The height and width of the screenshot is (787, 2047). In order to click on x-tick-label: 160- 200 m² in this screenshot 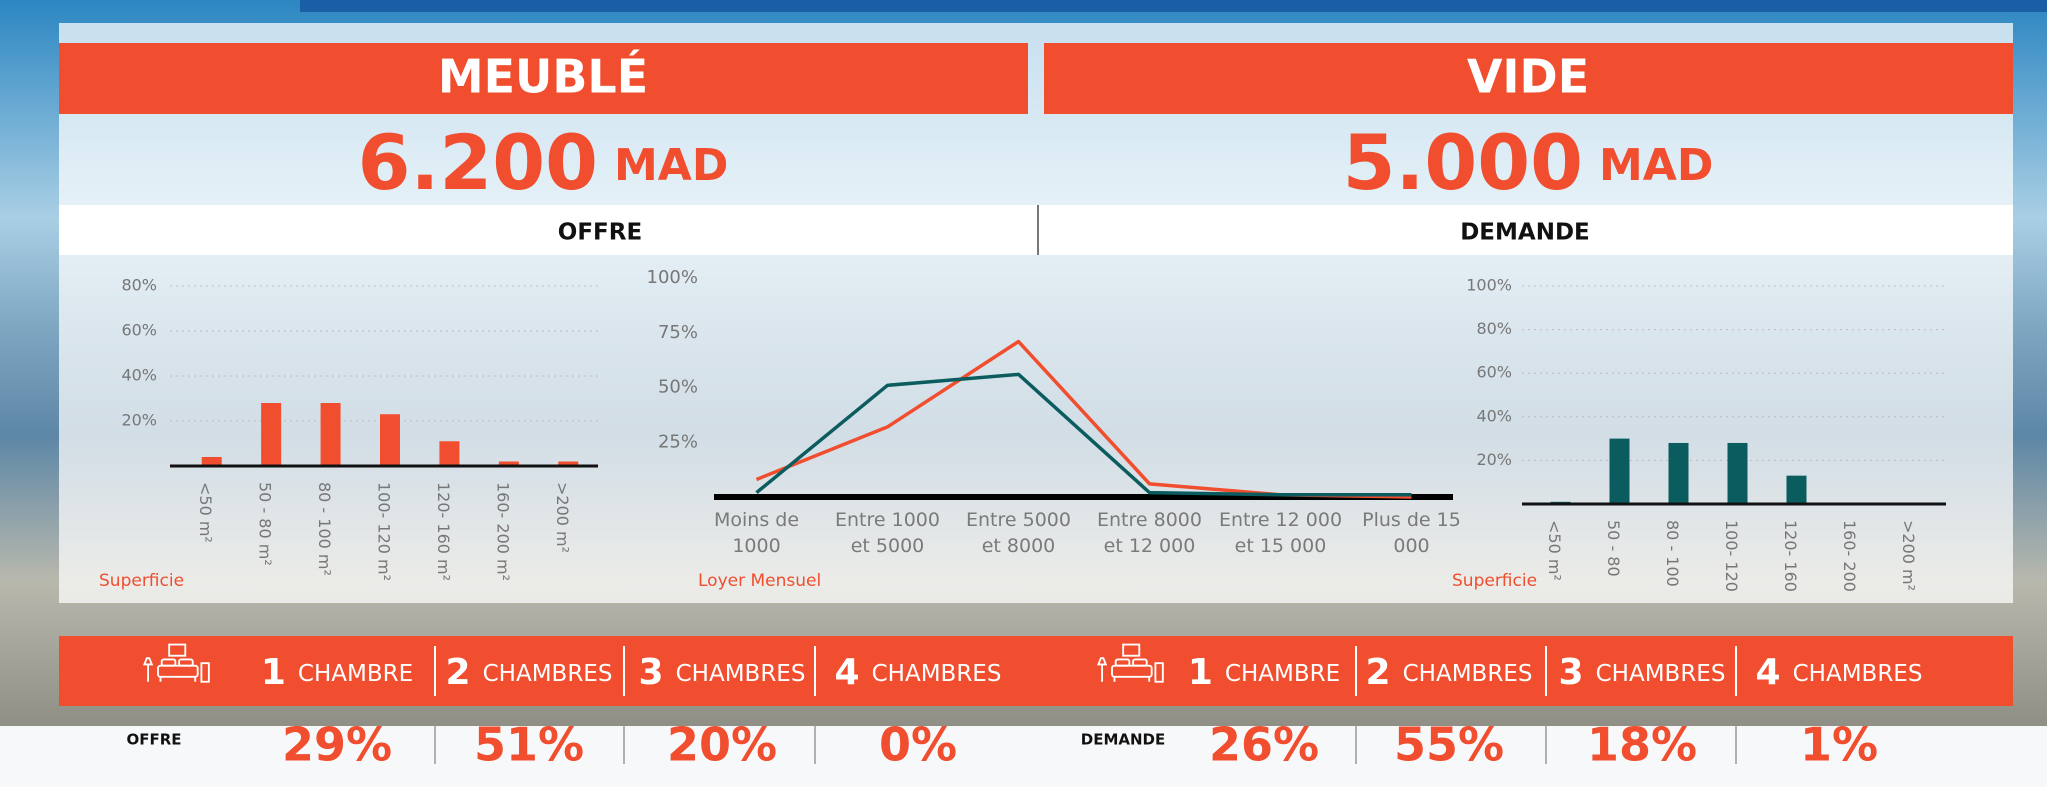, I will do `click(502, 531)`.